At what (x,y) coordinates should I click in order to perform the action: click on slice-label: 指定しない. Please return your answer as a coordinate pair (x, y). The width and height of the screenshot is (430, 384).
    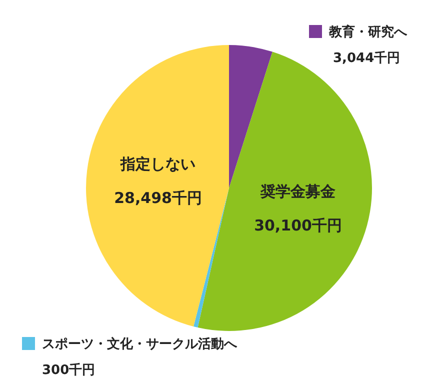
    Looking at the image, I should click on (158, 164).